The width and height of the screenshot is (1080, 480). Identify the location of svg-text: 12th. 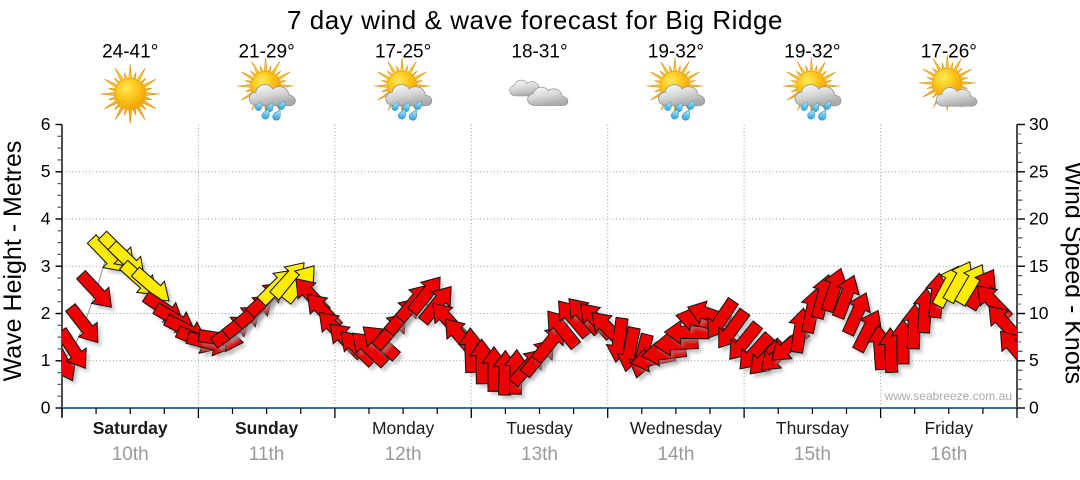
(403, 454).